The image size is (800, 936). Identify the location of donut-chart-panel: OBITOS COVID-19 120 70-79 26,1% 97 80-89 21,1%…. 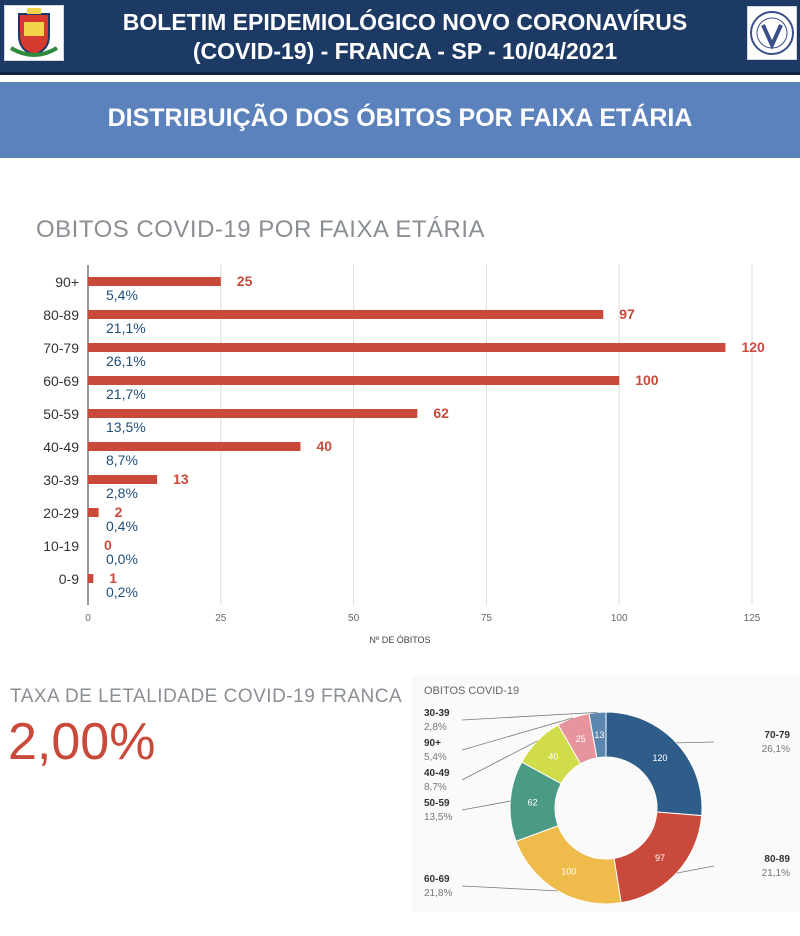
(606, 794).